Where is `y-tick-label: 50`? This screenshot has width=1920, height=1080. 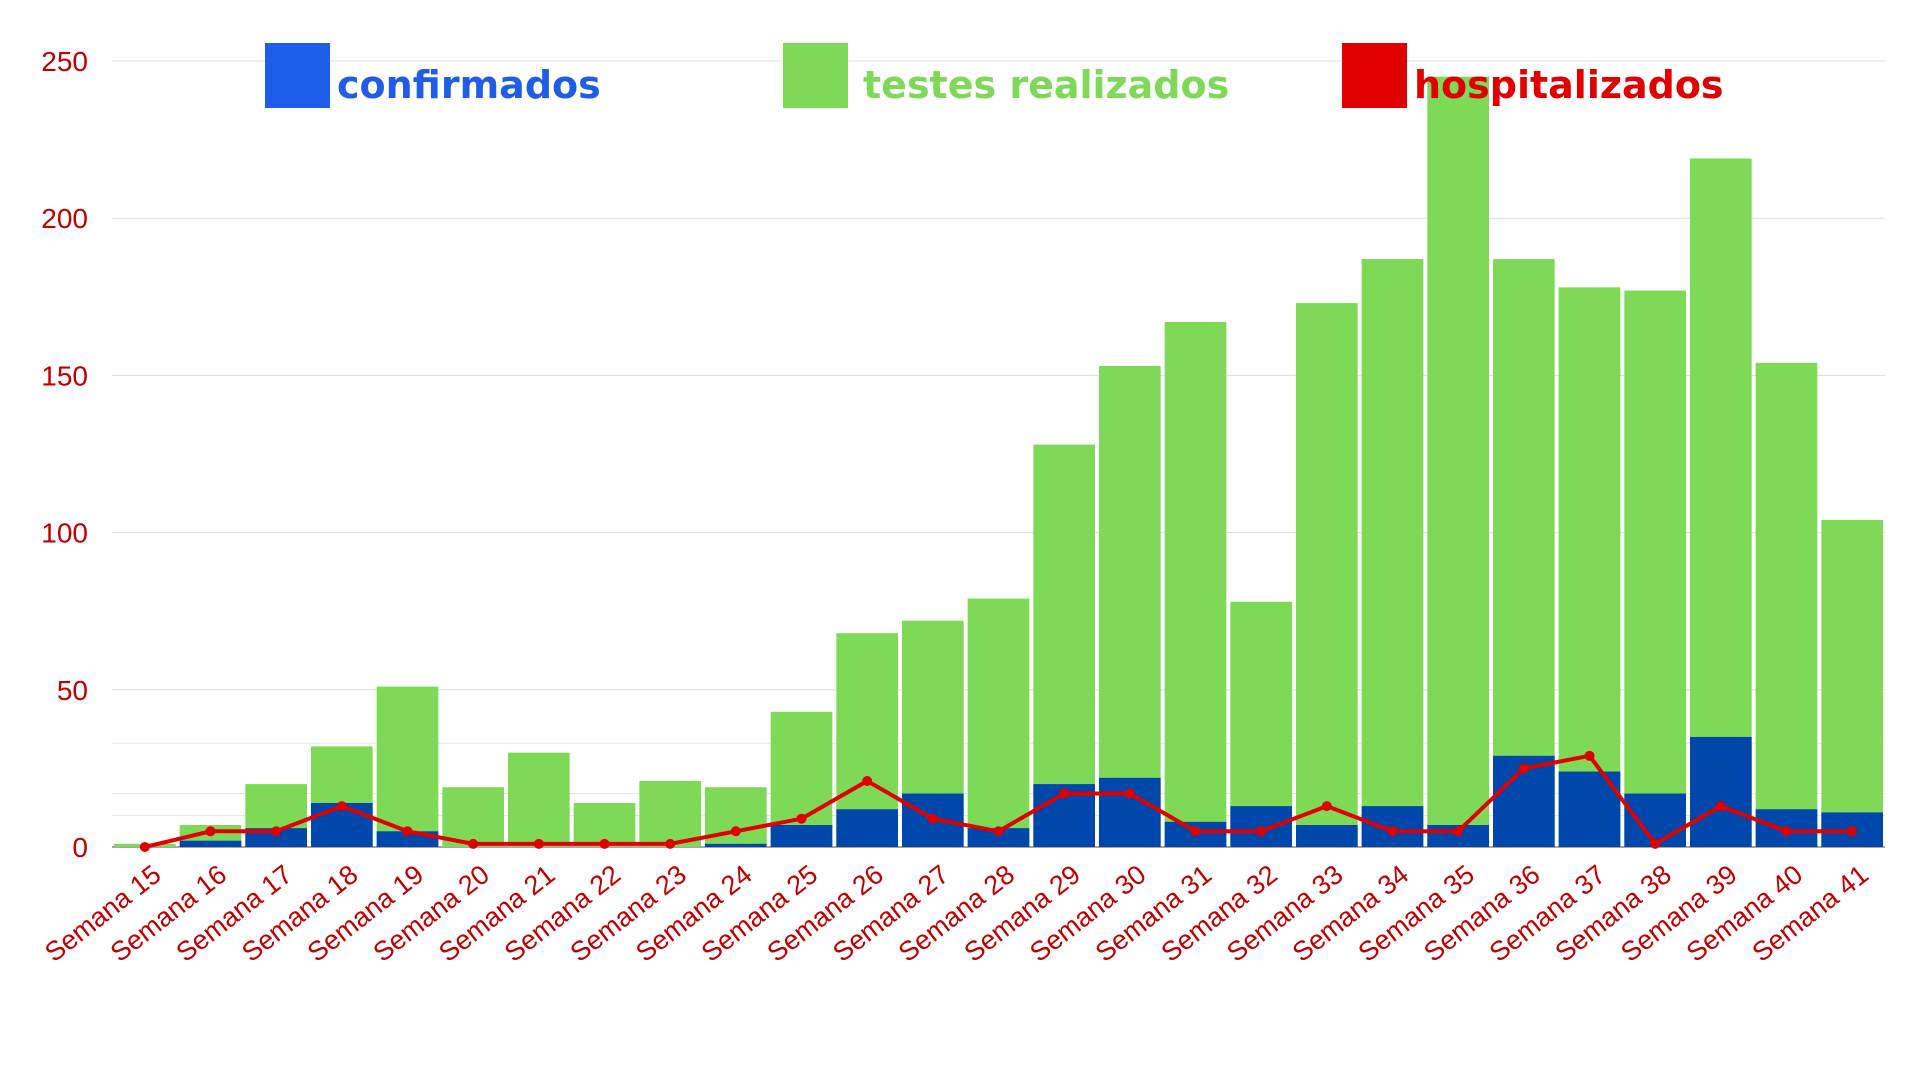 y-tick-label: 50 is located at coordinates (72, 690).